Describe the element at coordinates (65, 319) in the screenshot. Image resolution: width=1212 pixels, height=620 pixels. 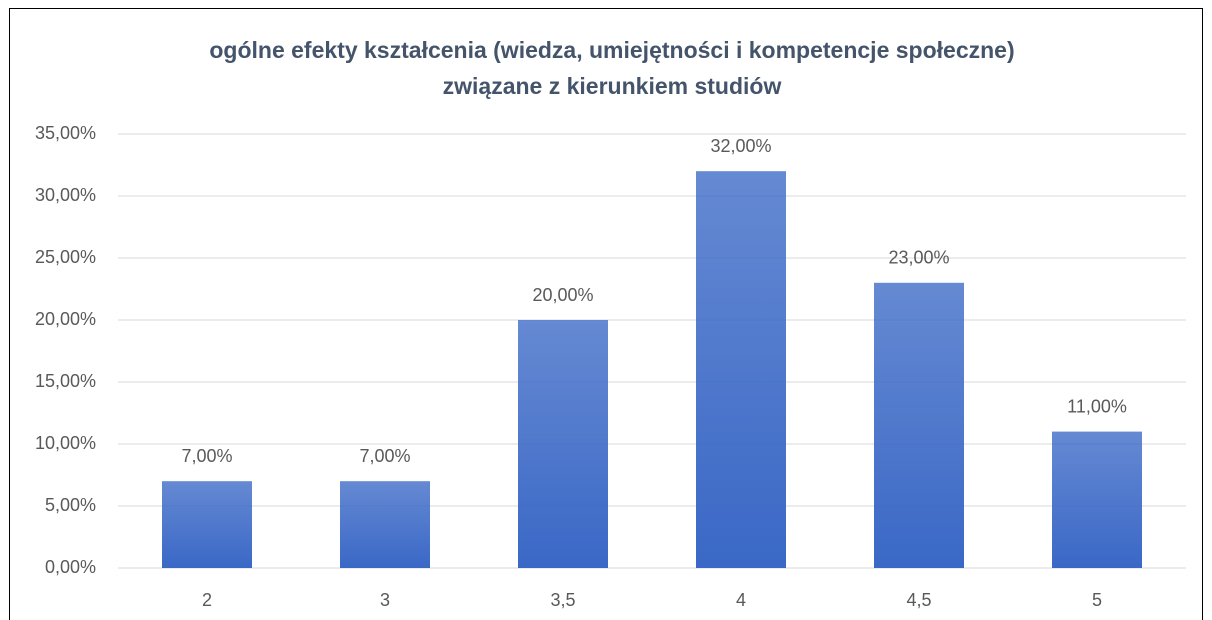
I see `y-tick-label: 20,00%` at that location.